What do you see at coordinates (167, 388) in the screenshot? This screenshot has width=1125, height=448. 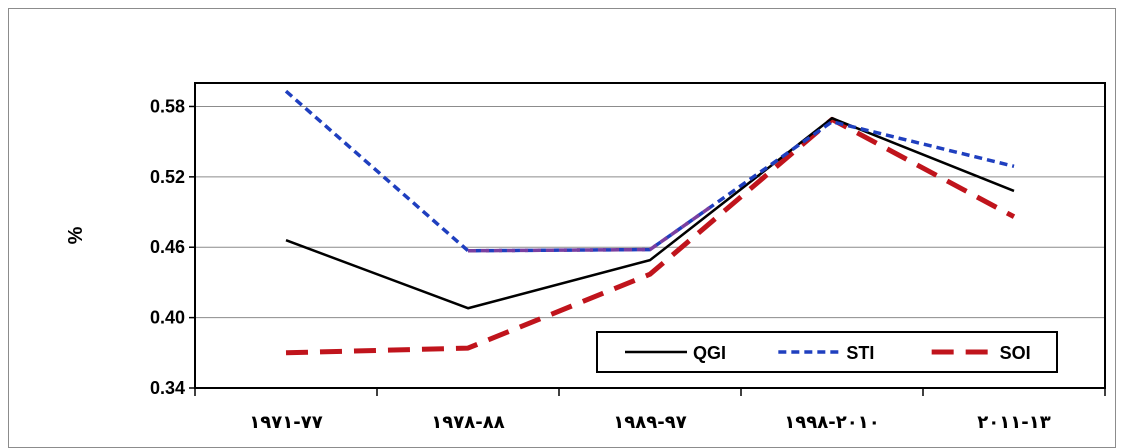 I see `y-tick-label: 0.34` at bounding box center [167, 388].